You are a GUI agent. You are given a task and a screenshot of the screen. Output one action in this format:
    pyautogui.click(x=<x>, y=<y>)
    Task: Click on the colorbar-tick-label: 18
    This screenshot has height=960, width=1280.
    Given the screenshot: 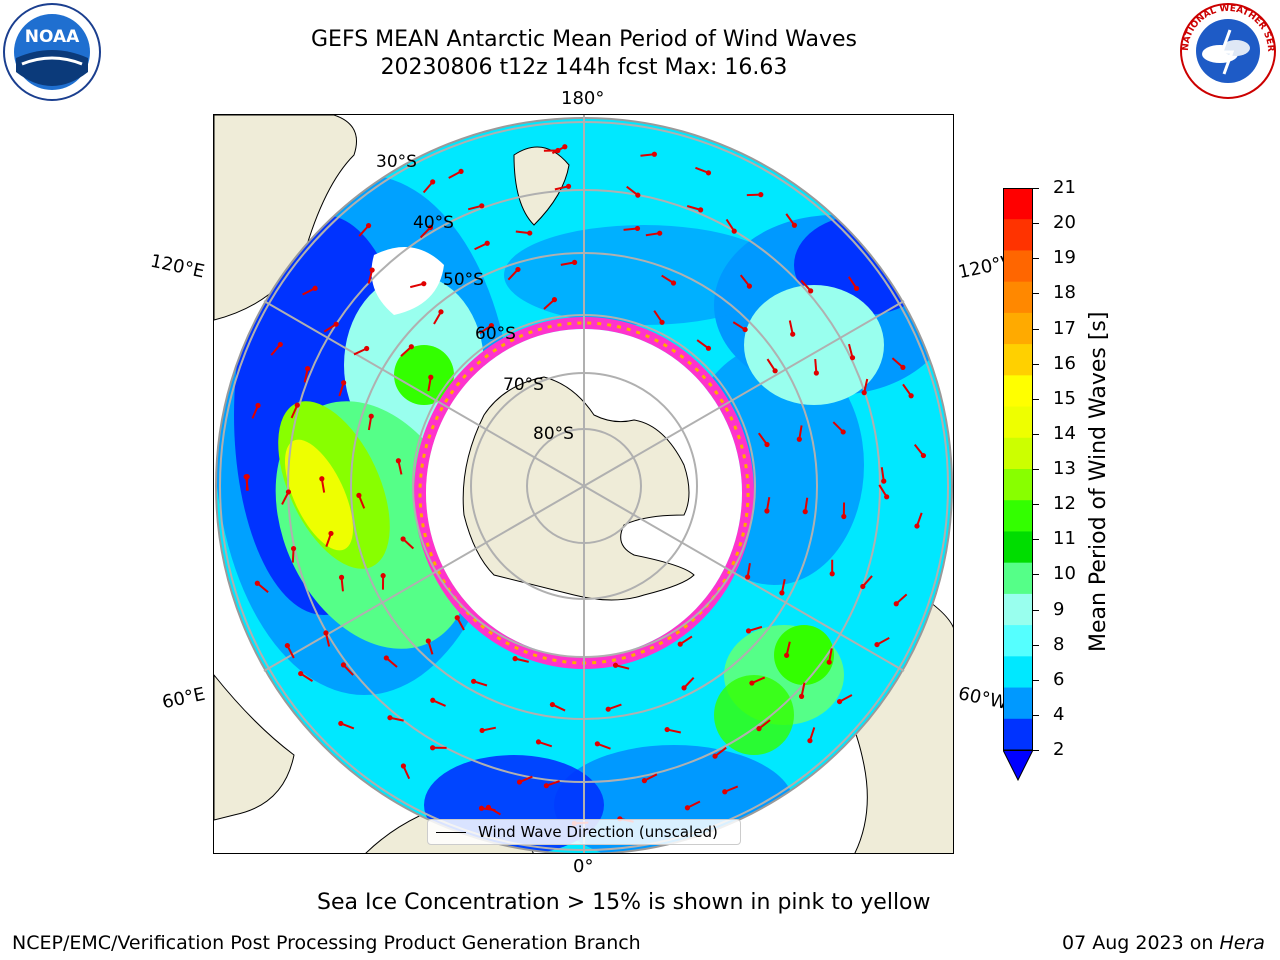 What is the action you would take?
    pyautogui.click(x=1064, y=293)
    